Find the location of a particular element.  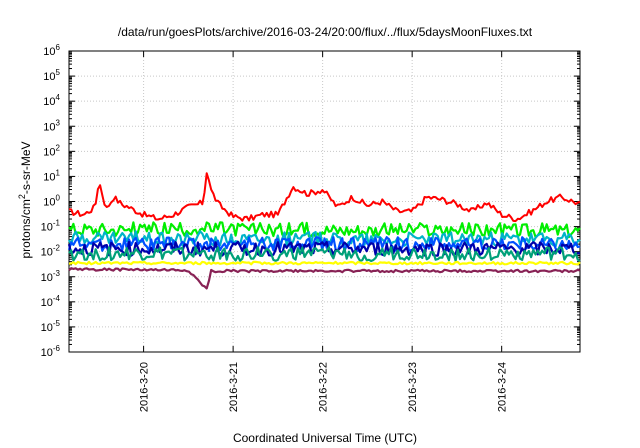

y-tick-label: 10⁶ is located at coordinates (51, 50).